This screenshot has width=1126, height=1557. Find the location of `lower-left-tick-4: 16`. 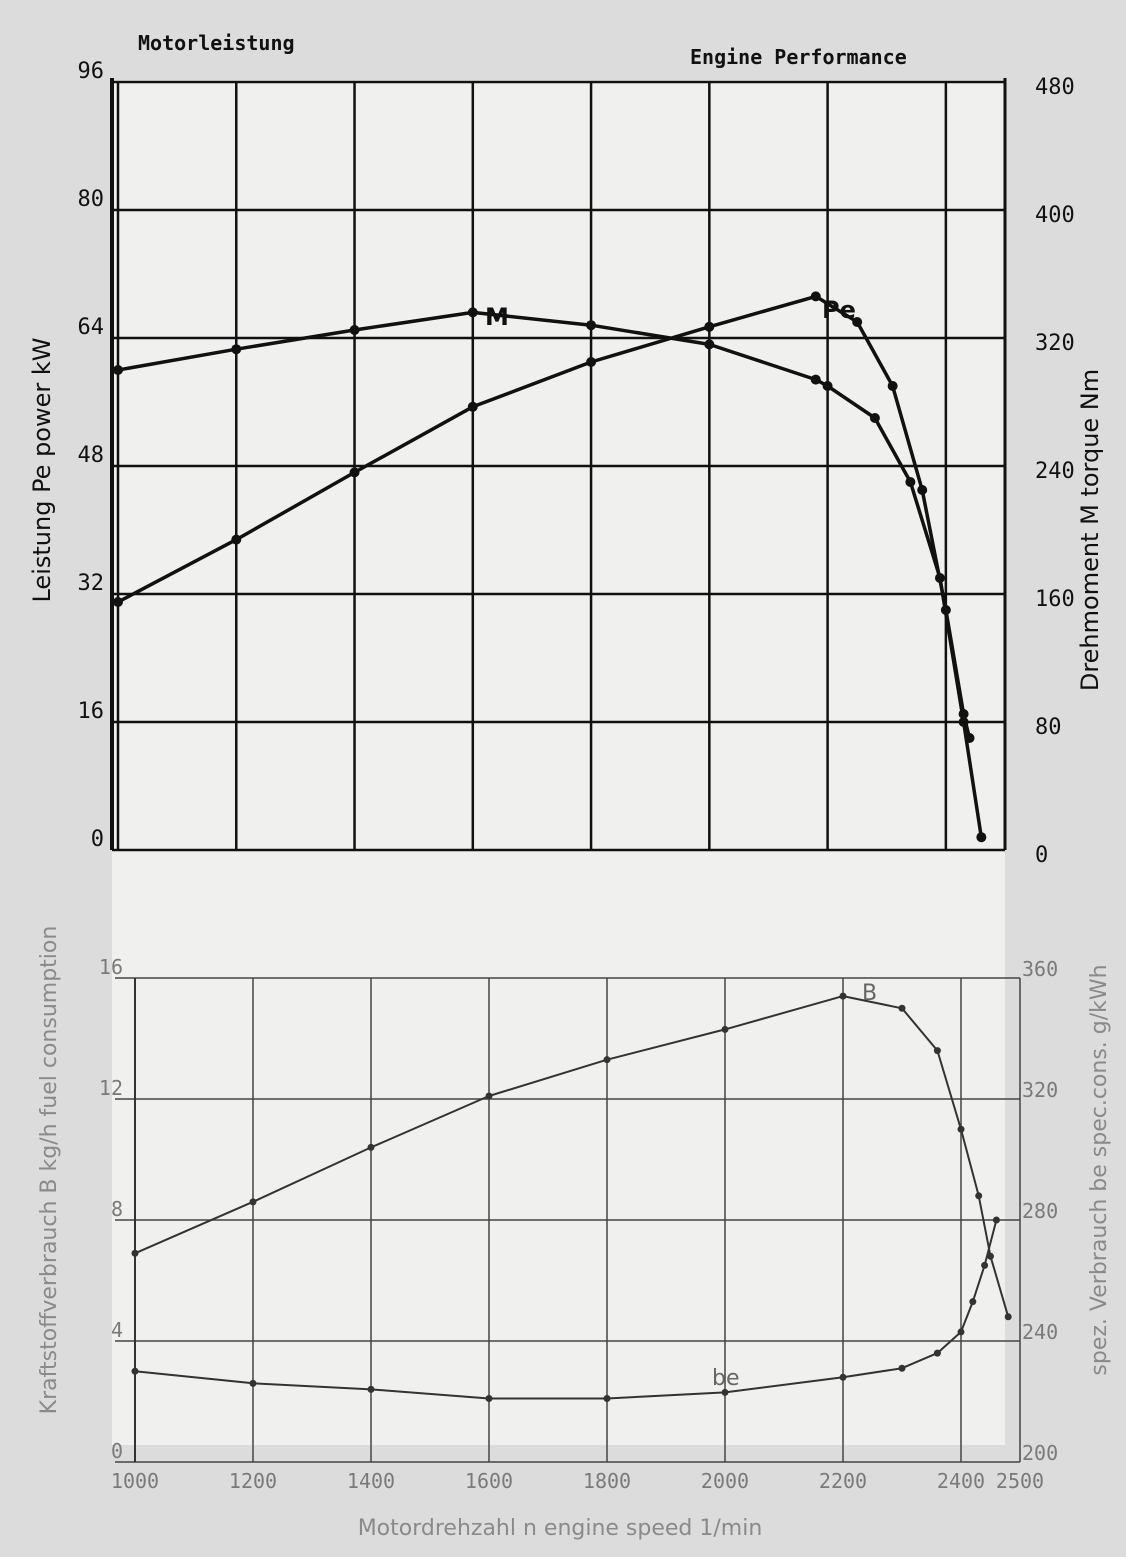

lower-left-tick-4: 16 is located at coordinates (111, 967).